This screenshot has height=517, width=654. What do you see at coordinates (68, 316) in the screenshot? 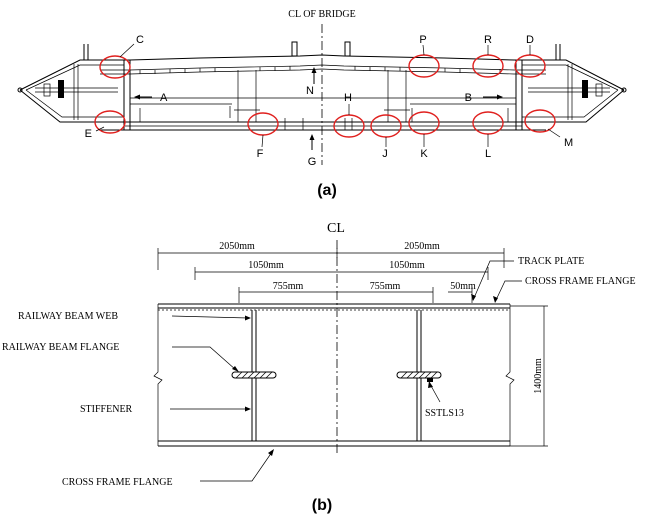
I see `callout-railway-beam-web: RAILWAY BEAM WEB` at bounding box center [68, 316].